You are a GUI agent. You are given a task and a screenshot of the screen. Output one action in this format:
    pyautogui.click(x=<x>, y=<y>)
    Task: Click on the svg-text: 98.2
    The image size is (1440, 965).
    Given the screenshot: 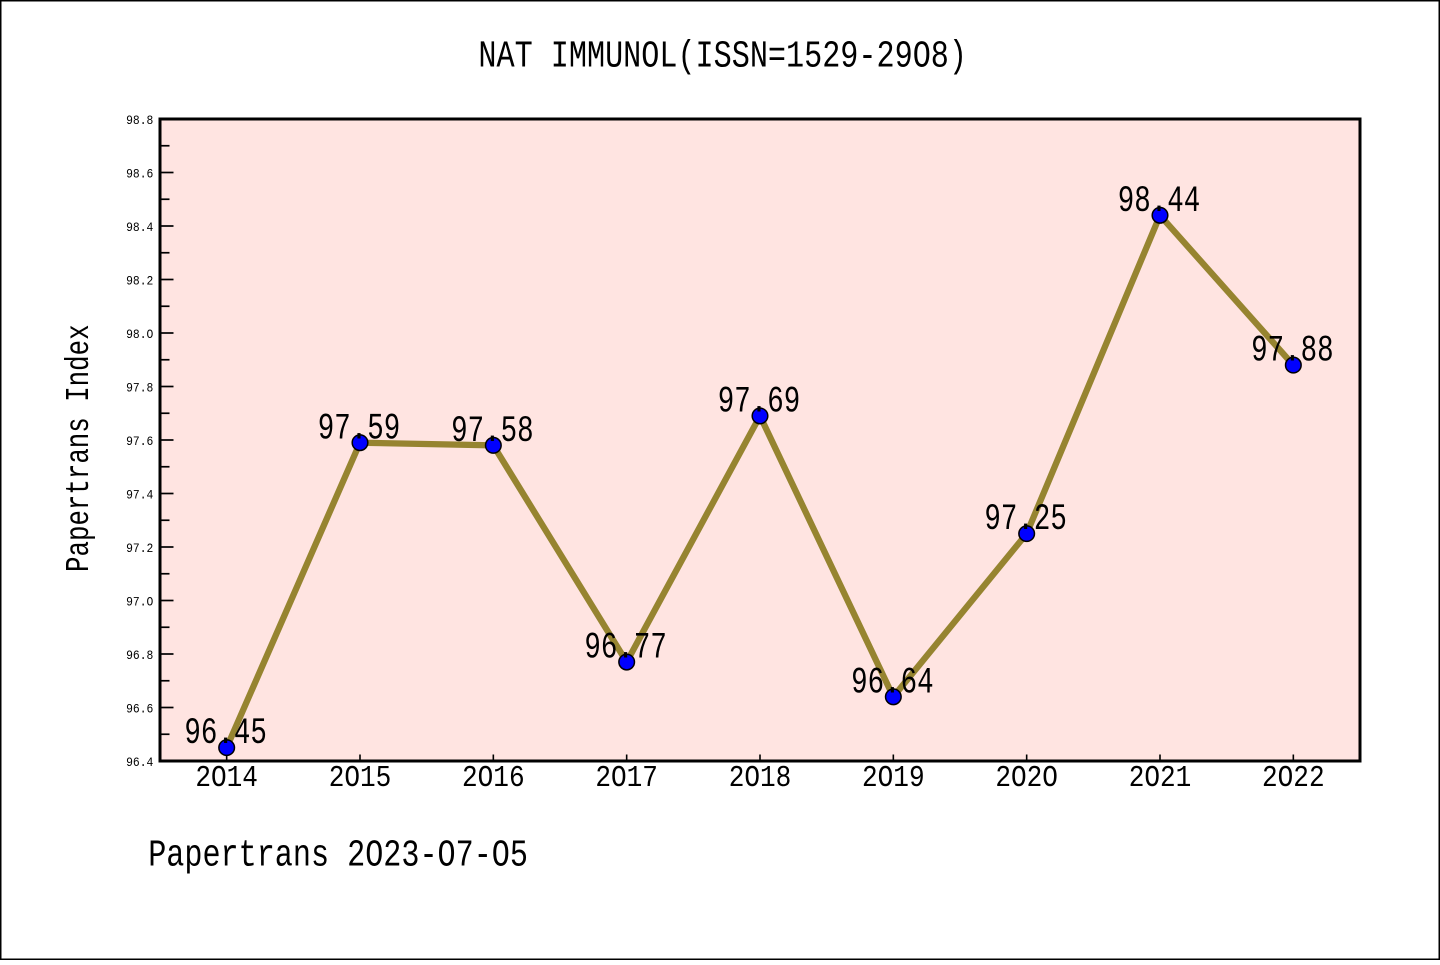 What is the action you would take?
    pyautogui.click(x=139, y=282)
    